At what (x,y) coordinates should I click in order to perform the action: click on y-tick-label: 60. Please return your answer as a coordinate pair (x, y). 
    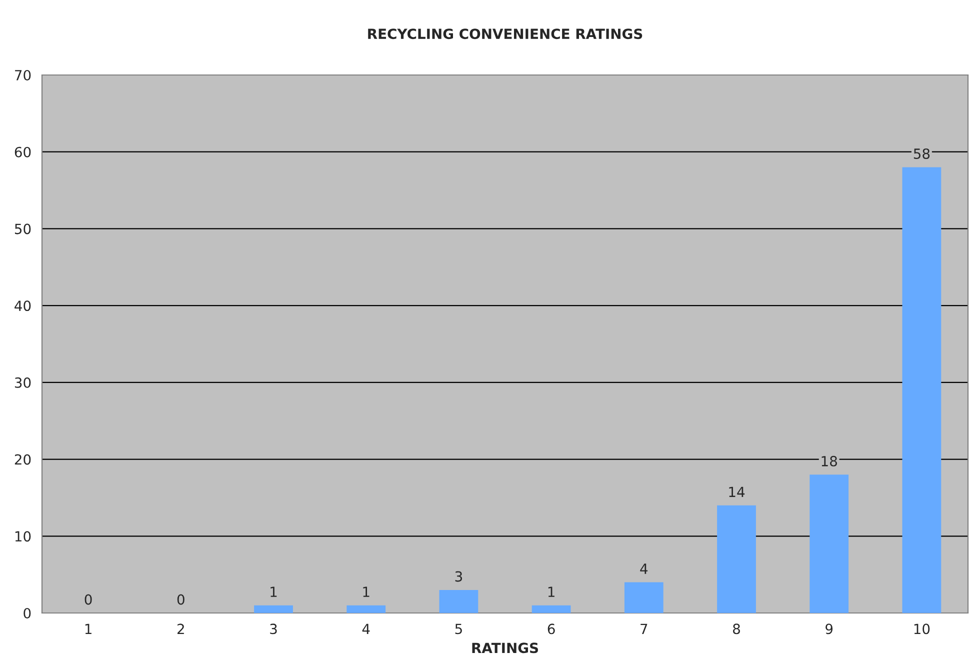
    Looking at the image, I should click on (22, 152).